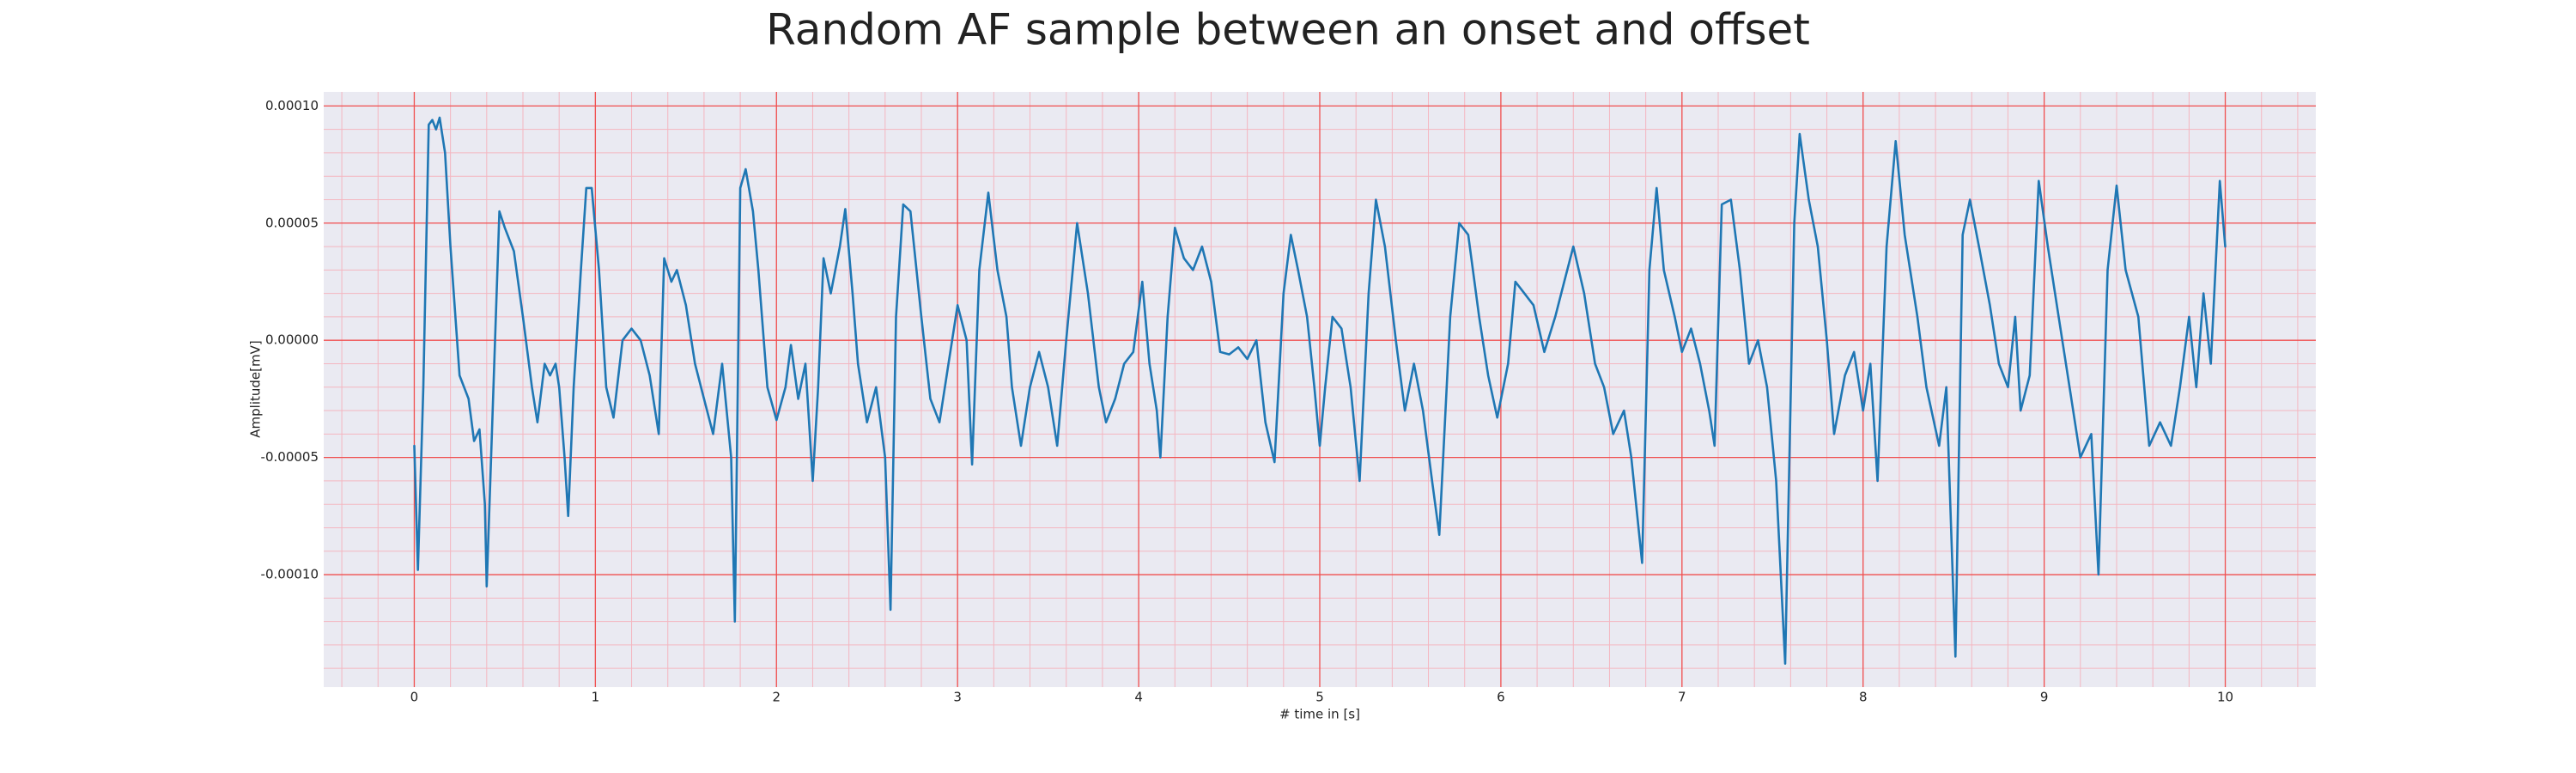 The height and width of the screenshot is (773, 2576). I want to click on x-tick-label: 5, so click(1319, 697).